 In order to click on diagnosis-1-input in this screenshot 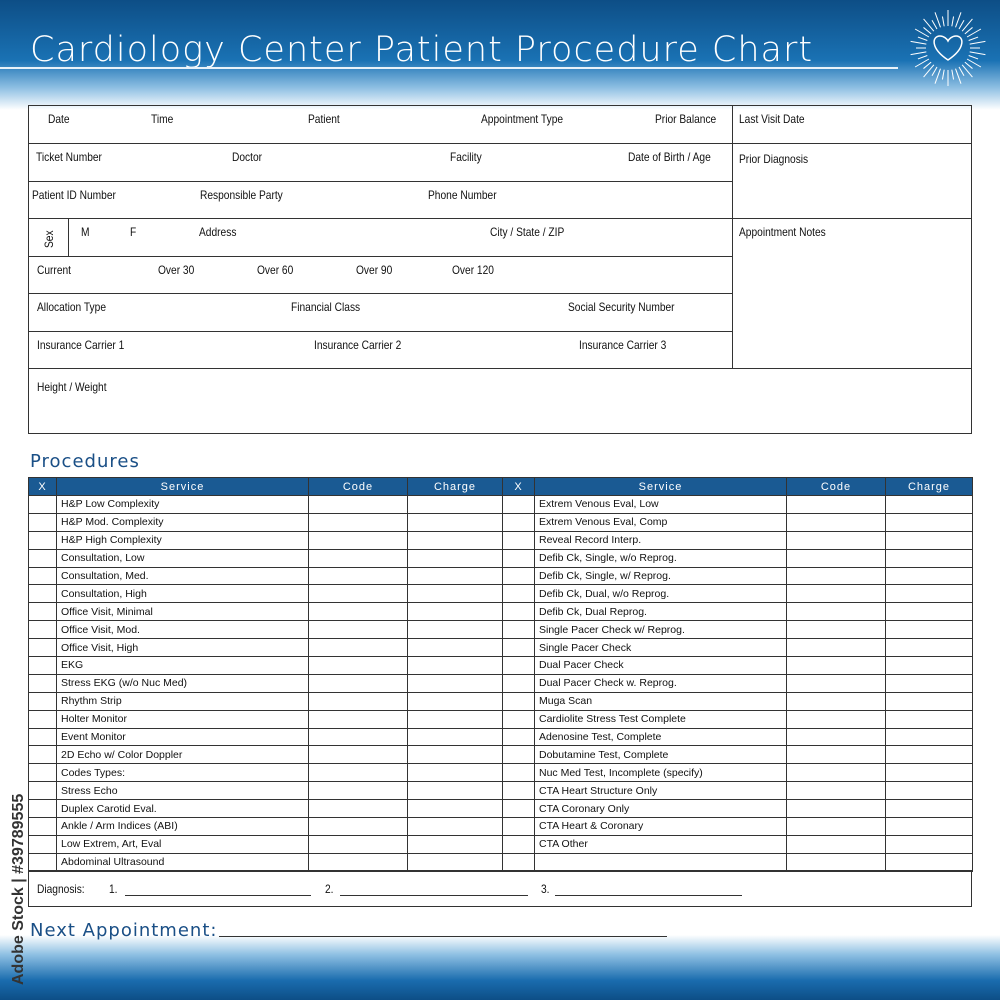, I will do `click(218, 895)`.